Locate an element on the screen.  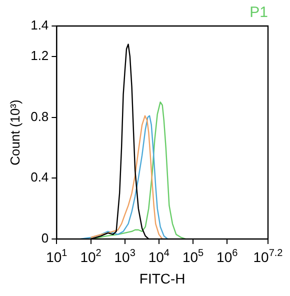
x-axis-title: FITC-H is located at coordinates (162, 278).